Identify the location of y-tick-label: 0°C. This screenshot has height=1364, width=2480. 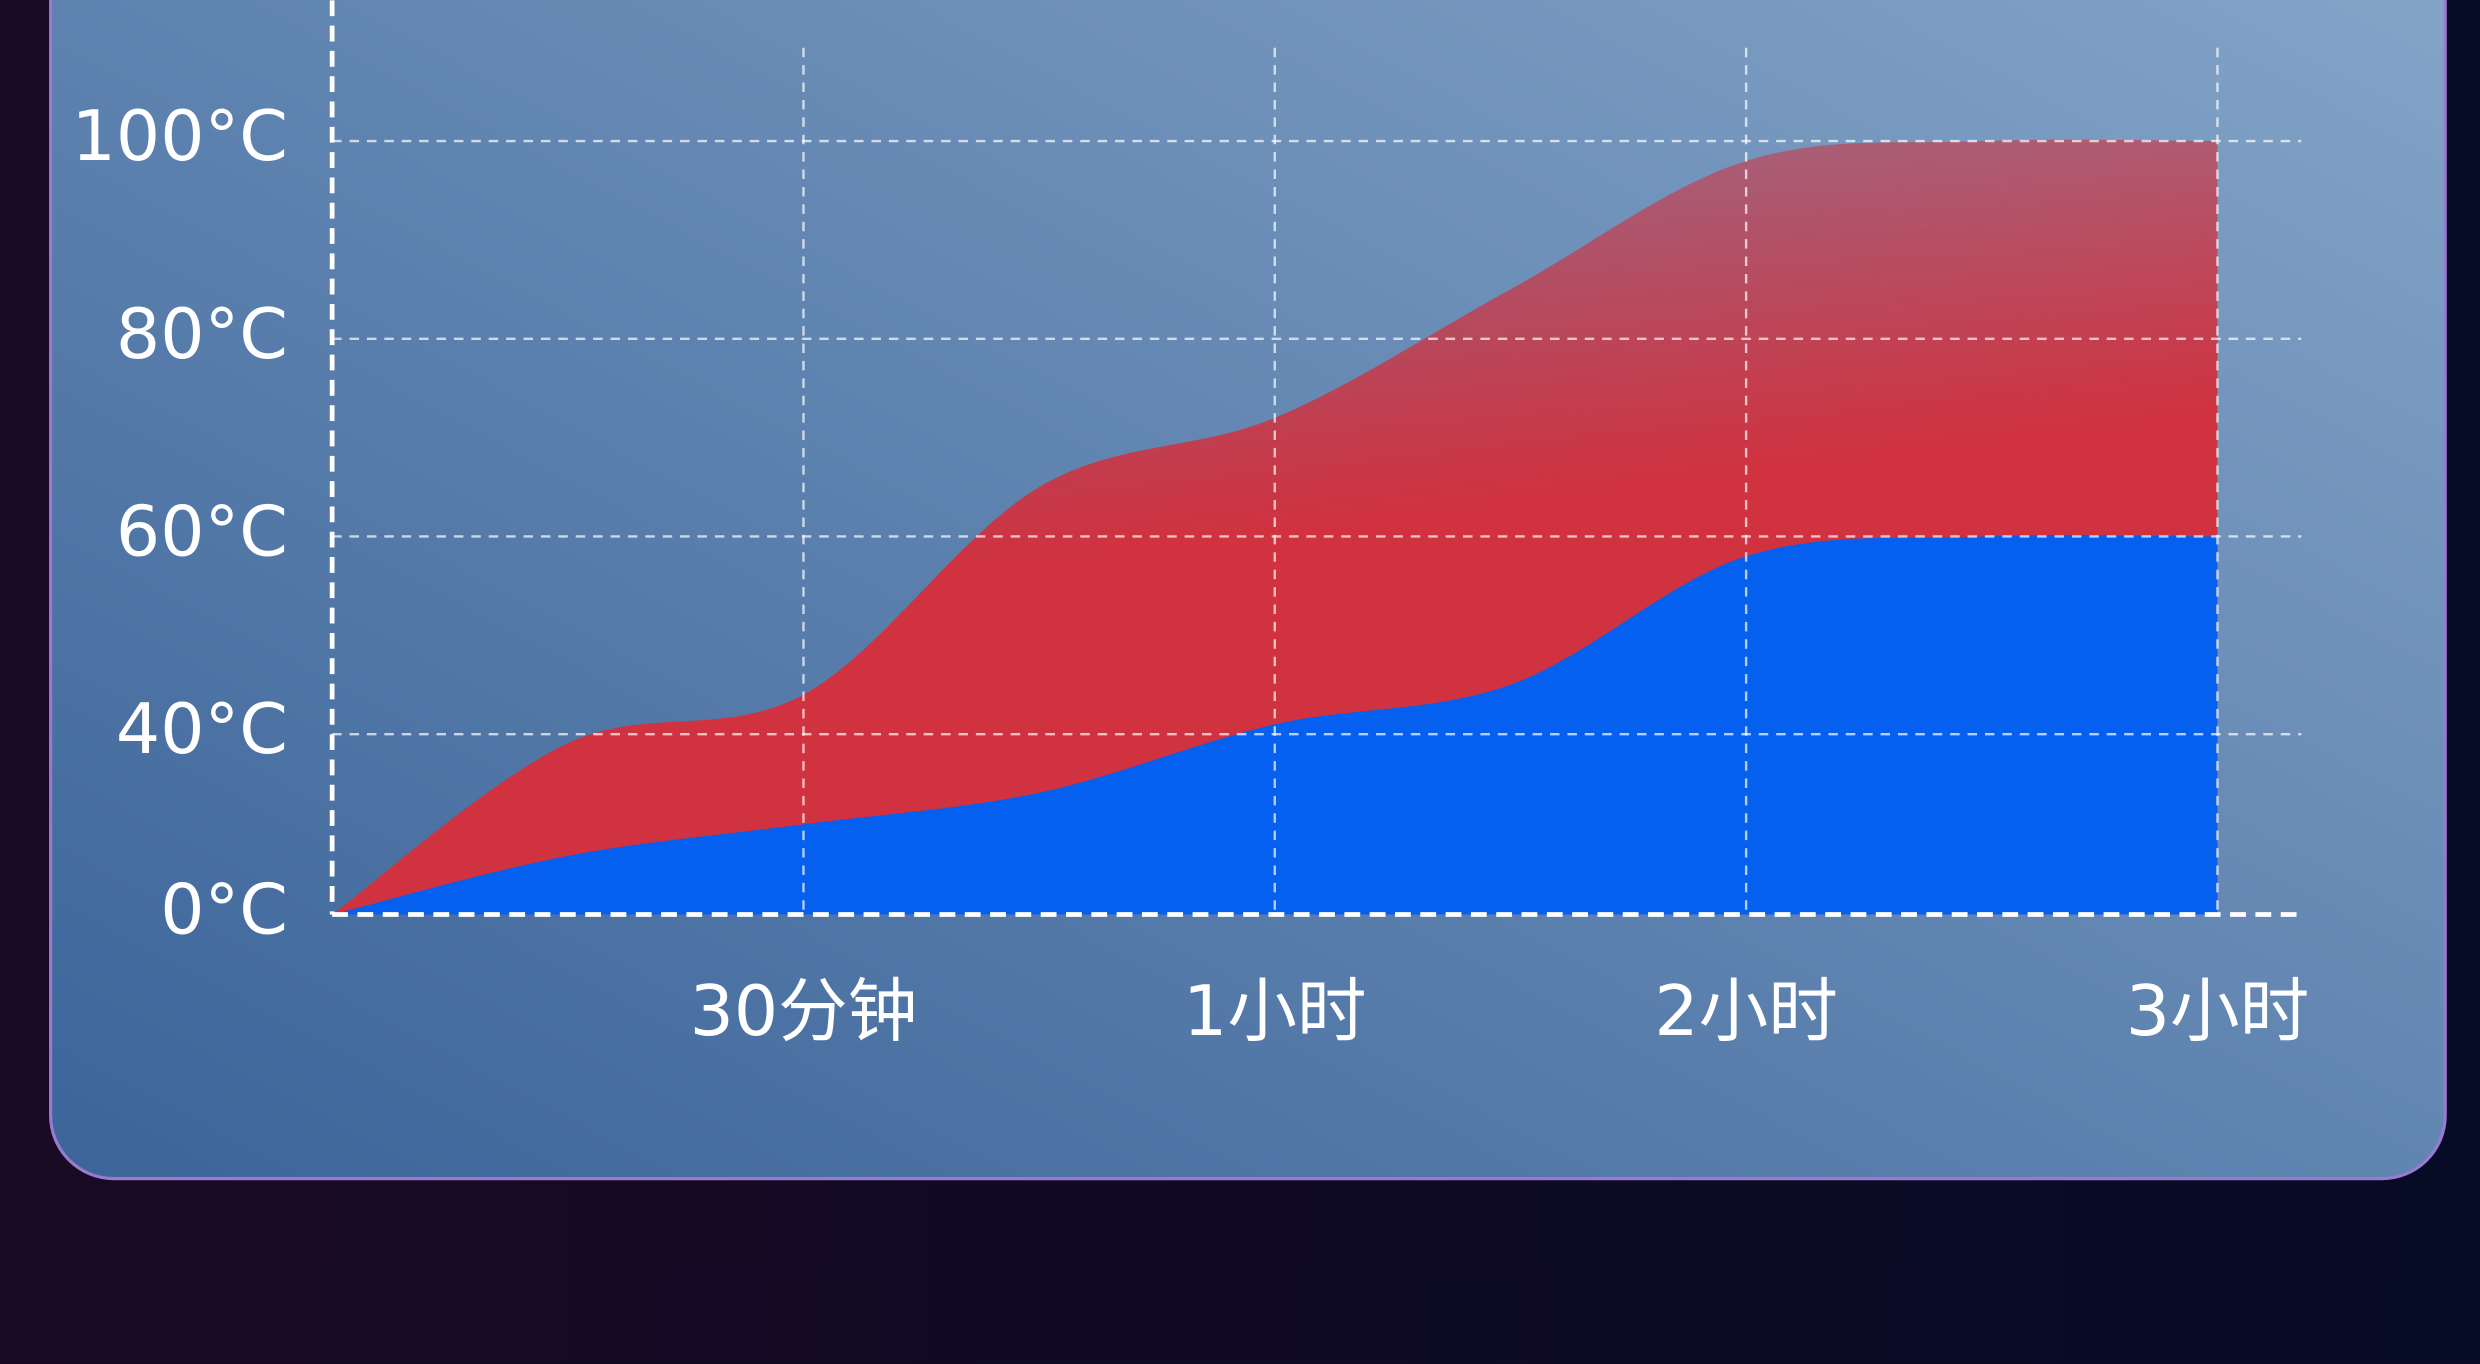
(224, 910).